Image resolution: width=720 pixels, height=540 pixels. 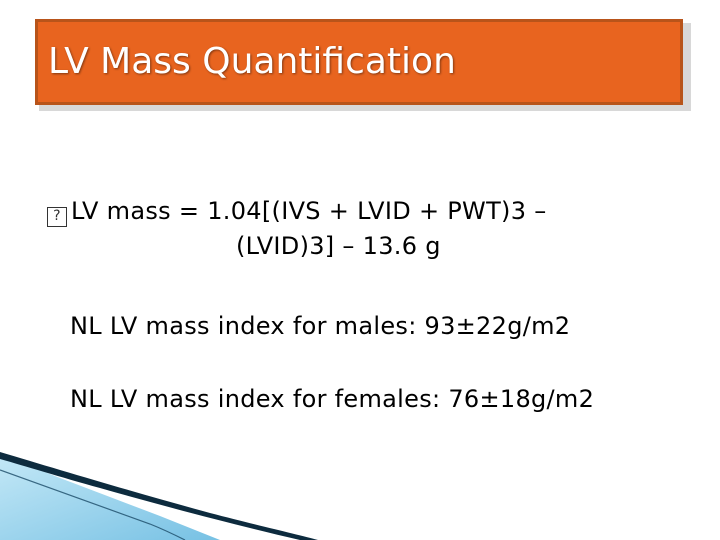 I want to click on formula-bullet: ? LV mass = 1.04[(IVS + LVID + PWT)3 –, so click(x=297, y=211).